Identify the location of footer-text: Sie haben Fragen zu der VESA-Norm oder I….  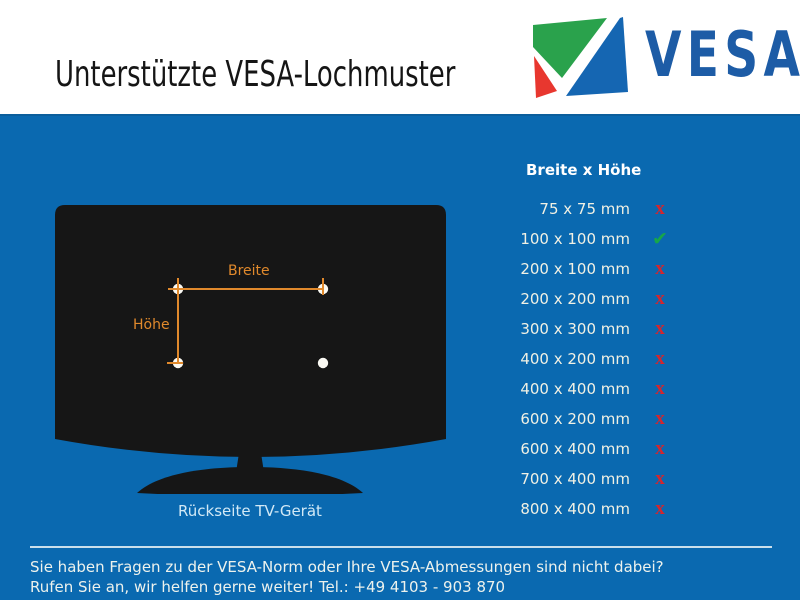
(347, 577).